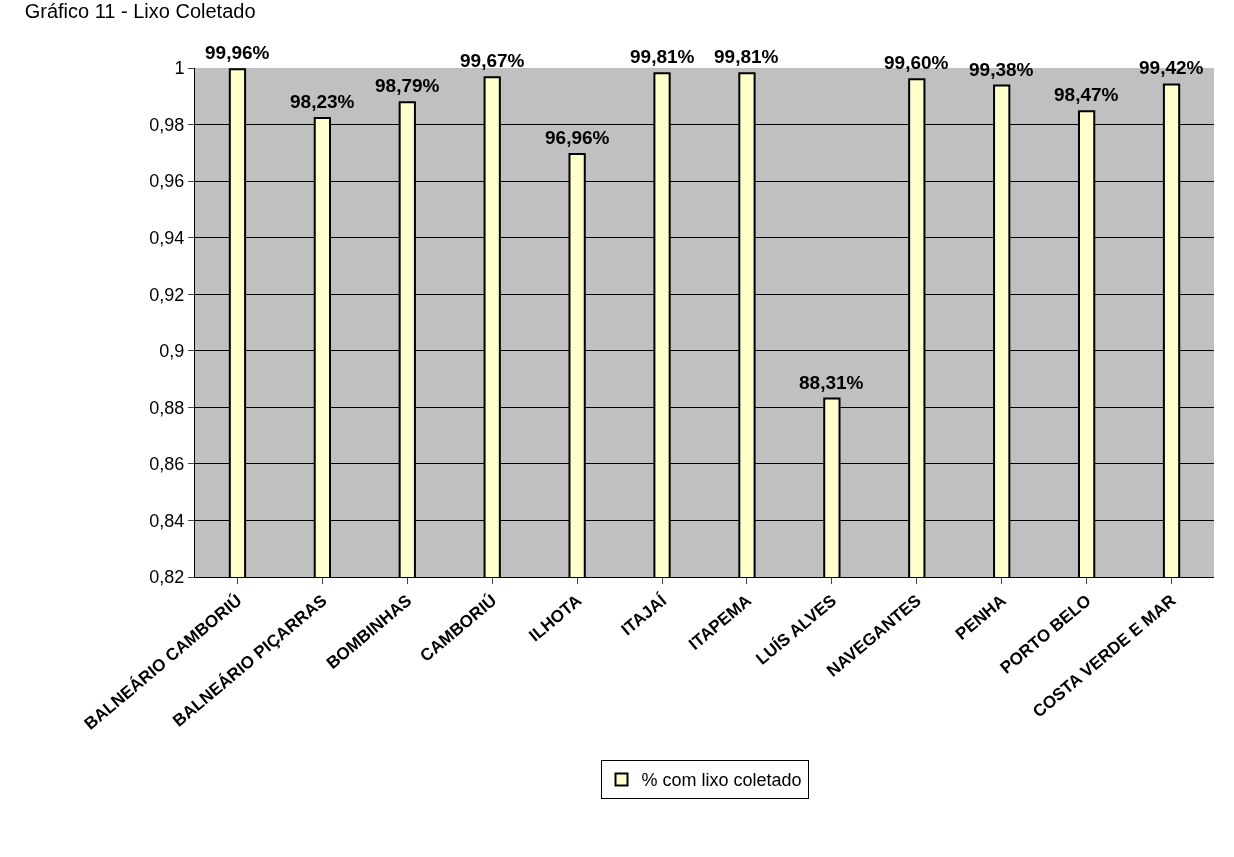 The height and width of the screenshot is (857, 1234). I want to click on data-label: 96,96%, so click(577, 137).